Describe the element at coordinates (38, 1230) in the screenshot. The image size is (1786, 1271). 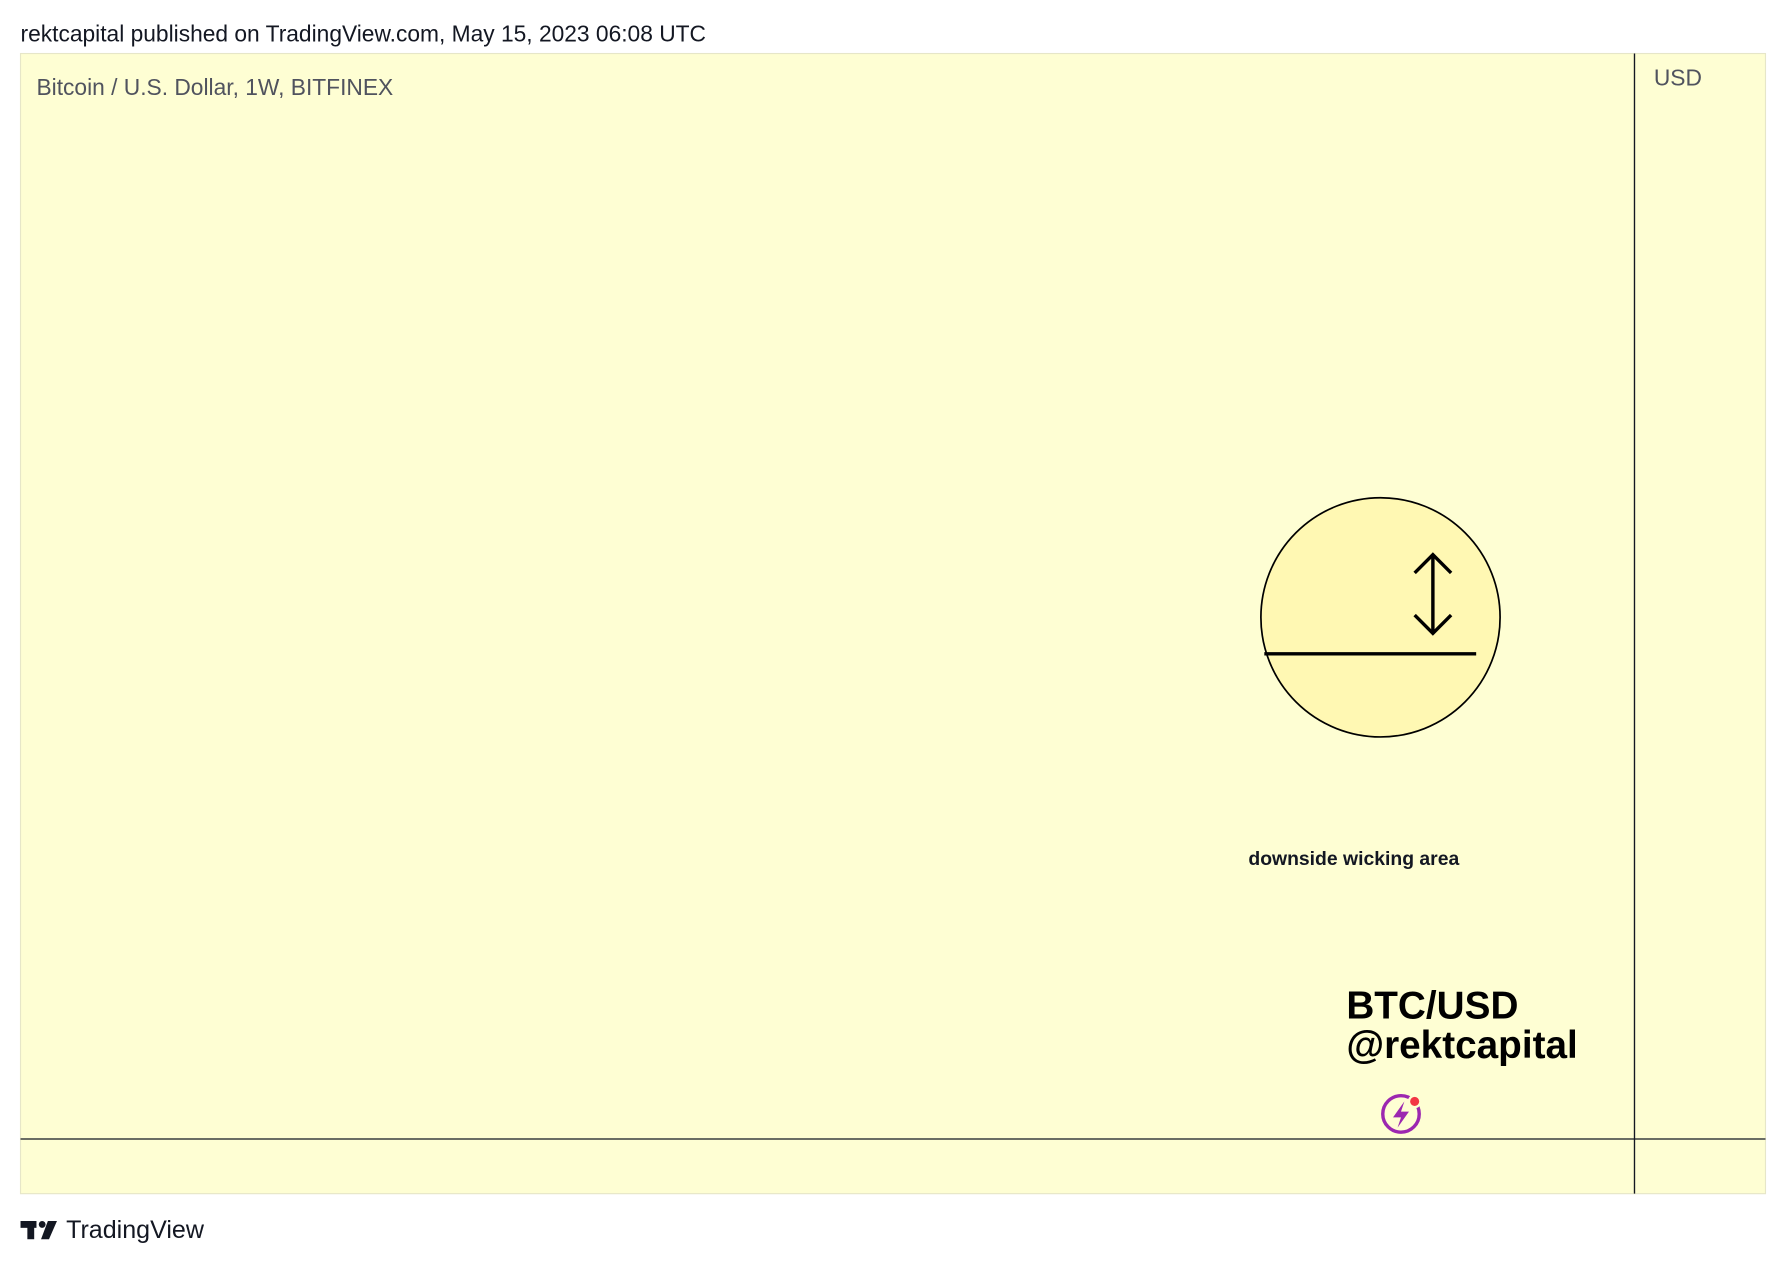
I see `tv-logo` at that location.